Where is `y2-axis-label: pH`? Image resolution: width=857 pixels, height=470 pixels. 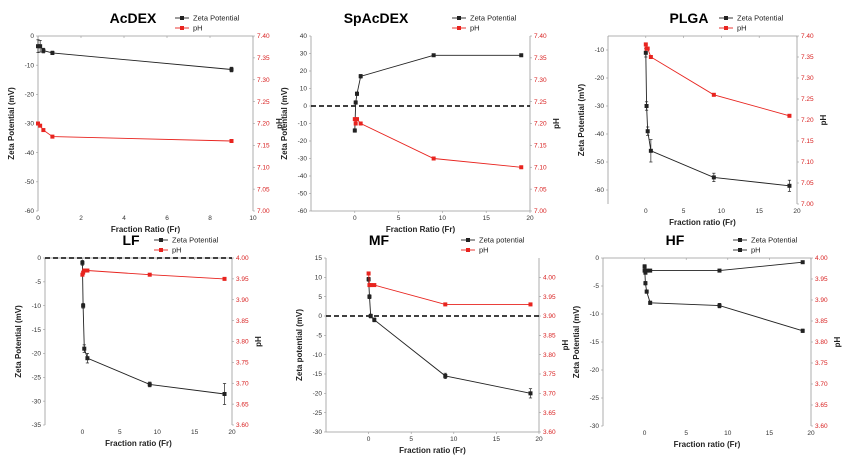
y2-axis-label: pH is located at coordinates (565, 344).